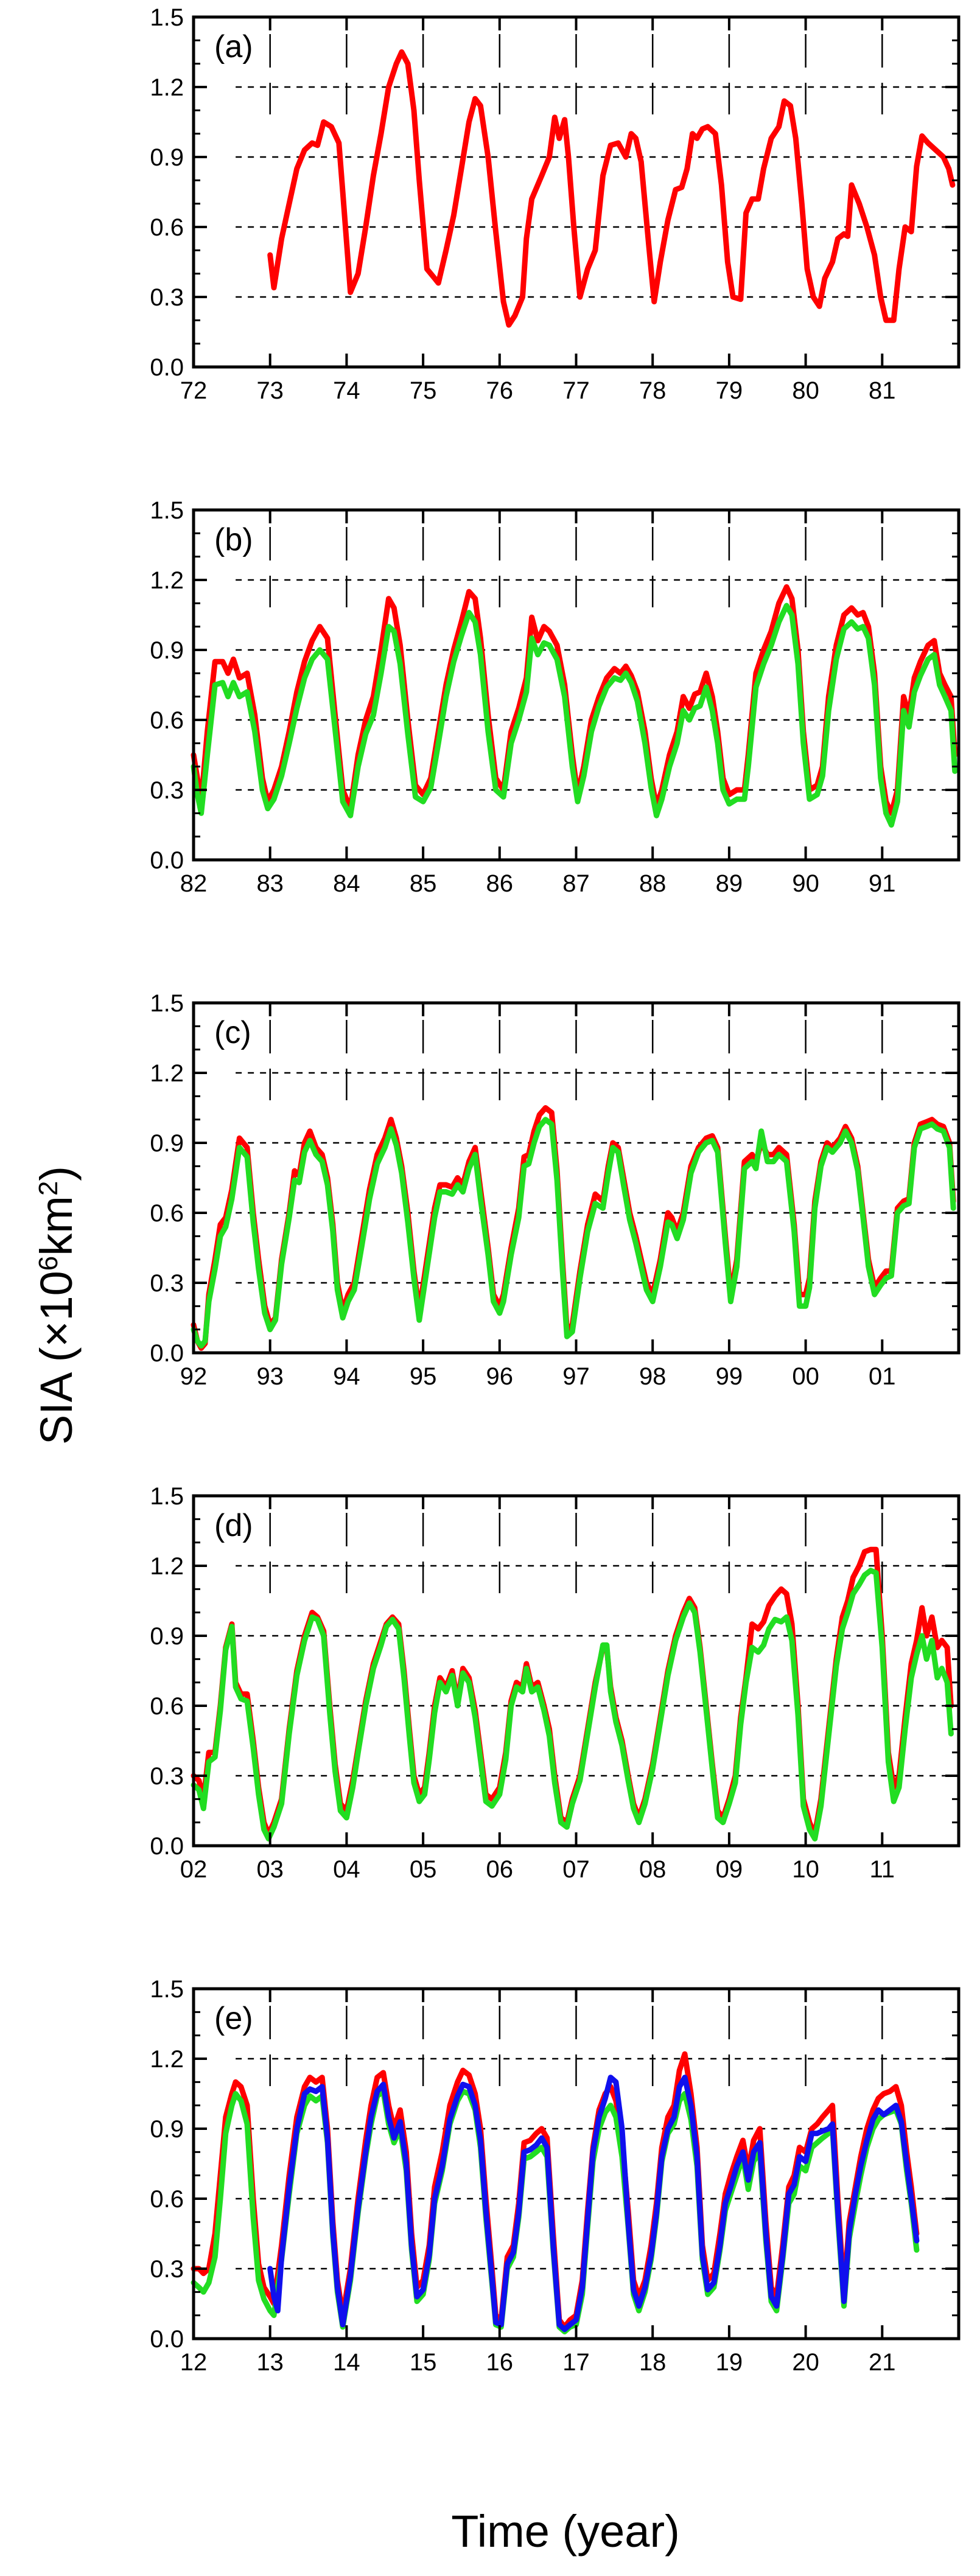 The image size is (980, 2576). Describe the element at coordinates (233, 2018) in the screenshot. I see `panel-label: (e)` at that location.